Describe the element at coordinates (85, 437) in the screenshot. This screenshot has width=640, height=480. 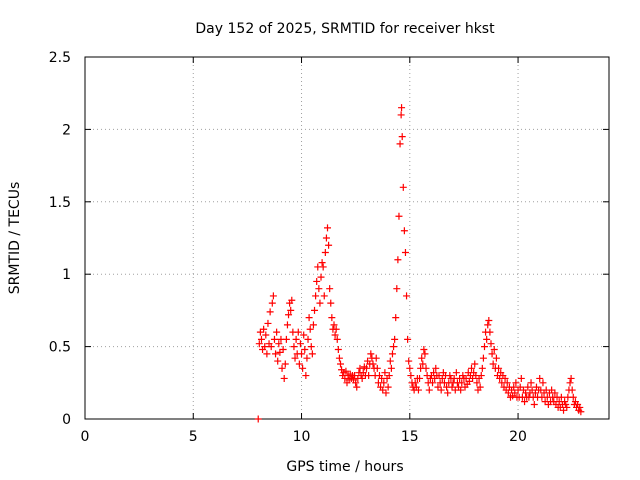
I see `x-tick-label: 0` at that location.